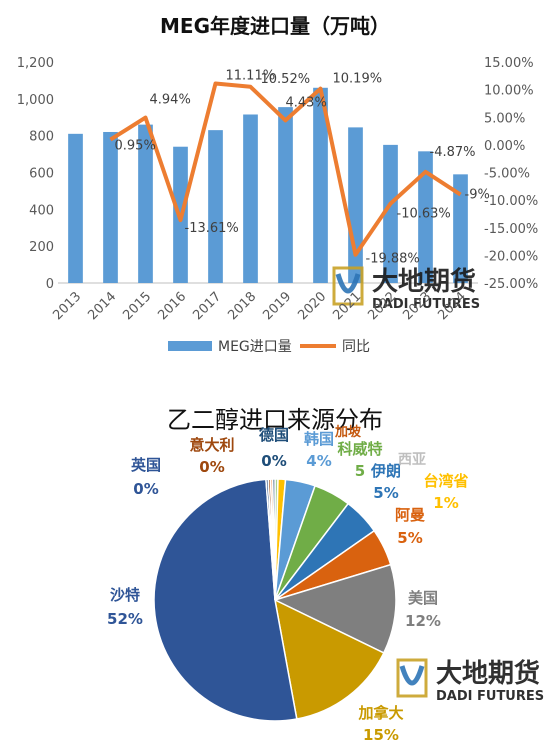 The height and width of the screenshot is (756, 550). Describe the element at coordinates (504, 146) in the screenshot. I see `y-right-tick-label: 0.00%` at that location.